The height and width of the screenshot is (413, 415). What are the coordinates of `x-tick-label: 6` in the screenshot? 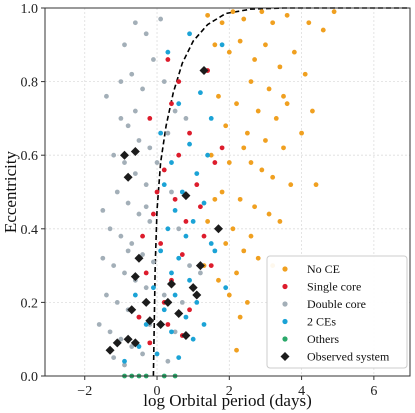 It's located at (373, 391).